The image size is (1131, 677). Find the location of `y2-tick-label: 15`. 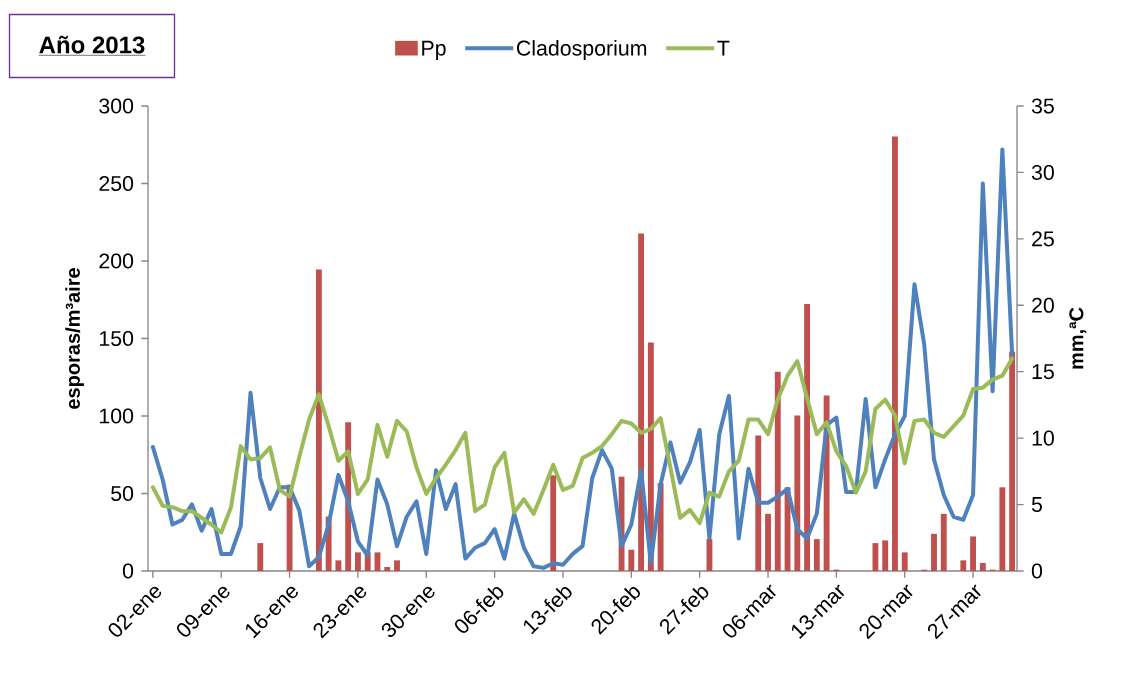

y2-tick-label: 15 is located at coordinates (1043, 372).